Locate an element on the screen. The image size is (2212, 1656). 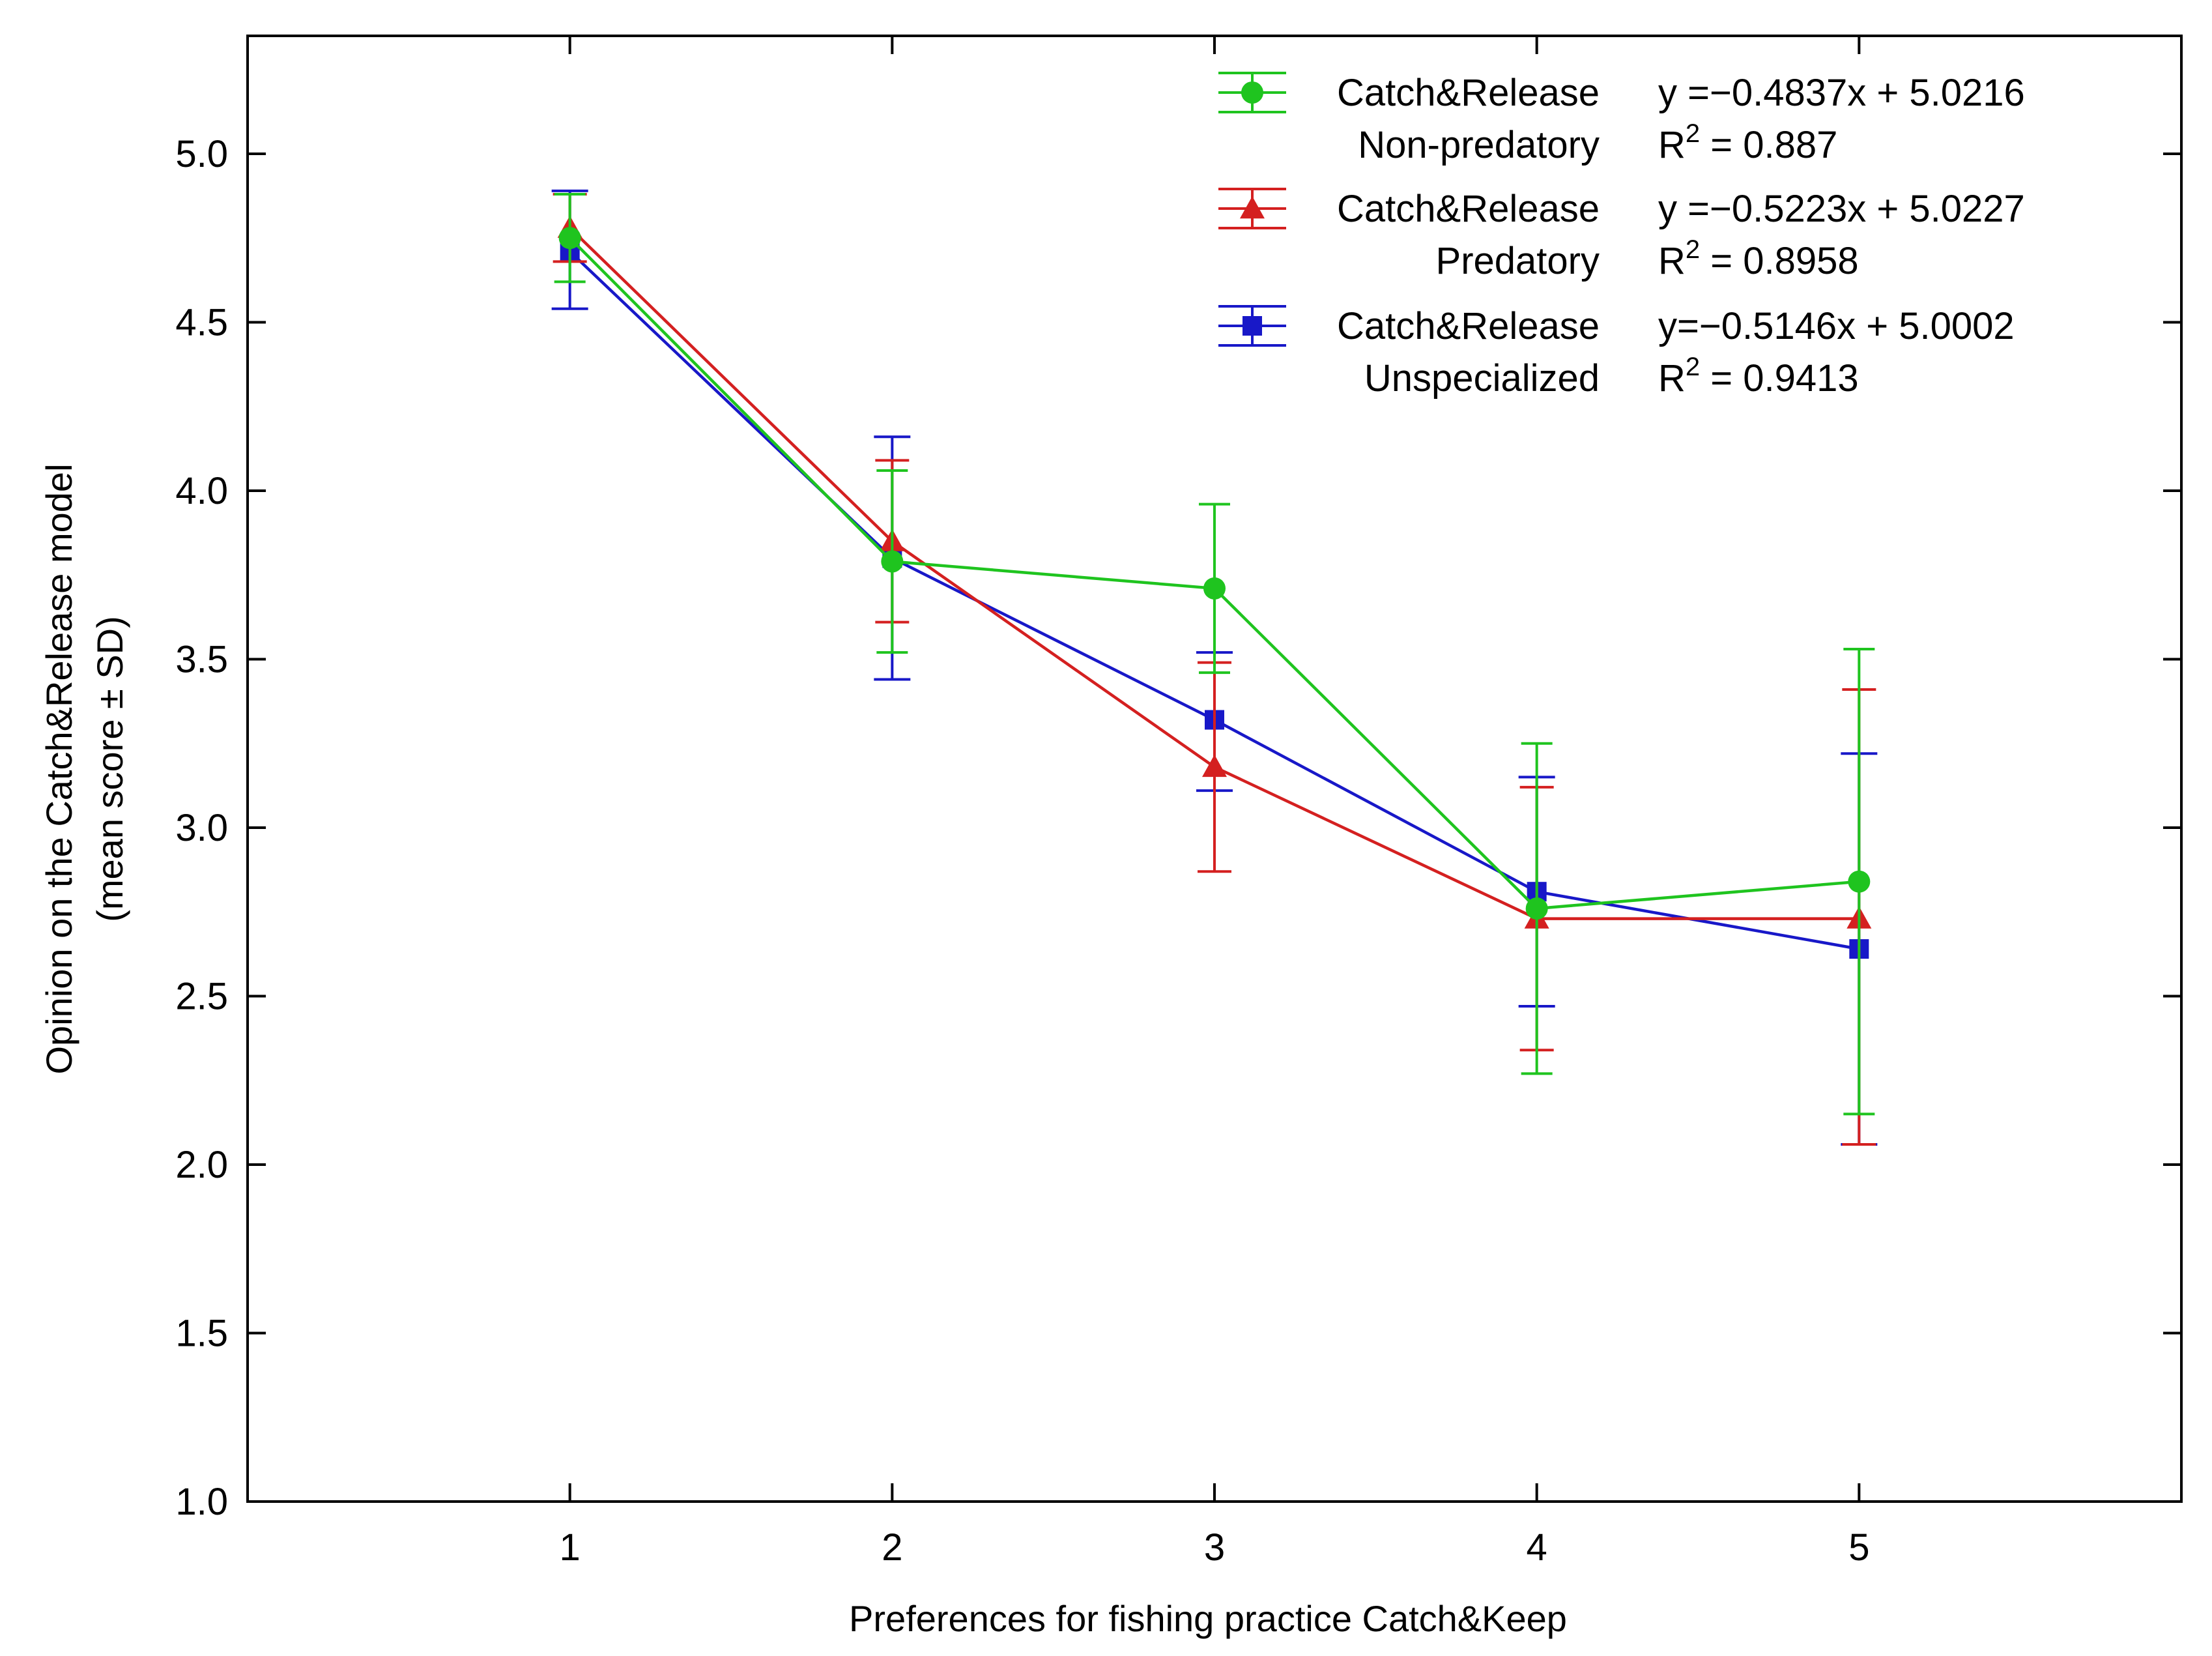
legend-equation: y=−0.5146x + 5.0002 is located at coordinates (1836, 326).